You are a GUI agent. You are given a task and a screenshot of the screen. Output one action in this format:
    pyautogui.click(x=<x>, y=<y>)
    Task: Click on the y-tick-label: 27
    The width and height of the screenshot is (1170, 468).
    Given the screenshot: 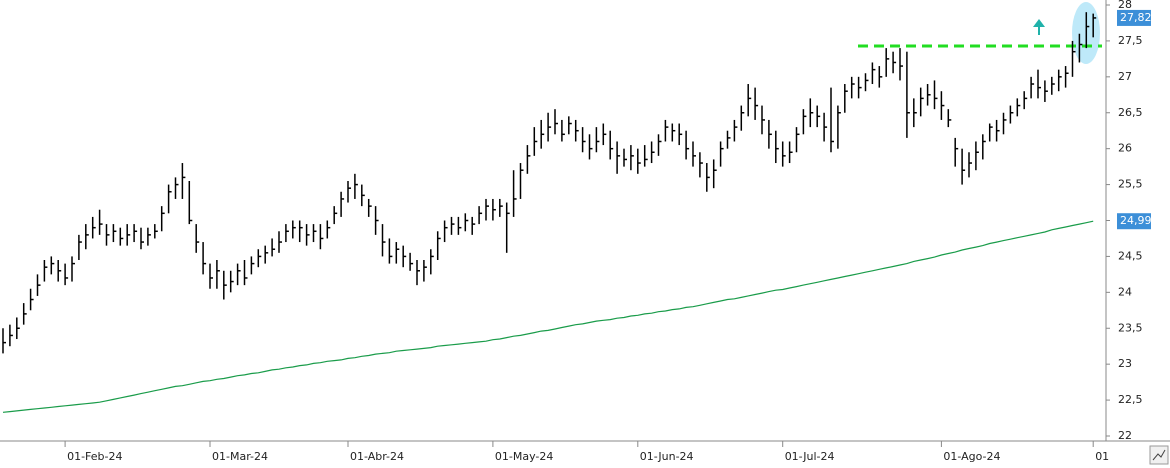 What is the action you would take?
    pyautogui.click(x=1125, y=76)
    